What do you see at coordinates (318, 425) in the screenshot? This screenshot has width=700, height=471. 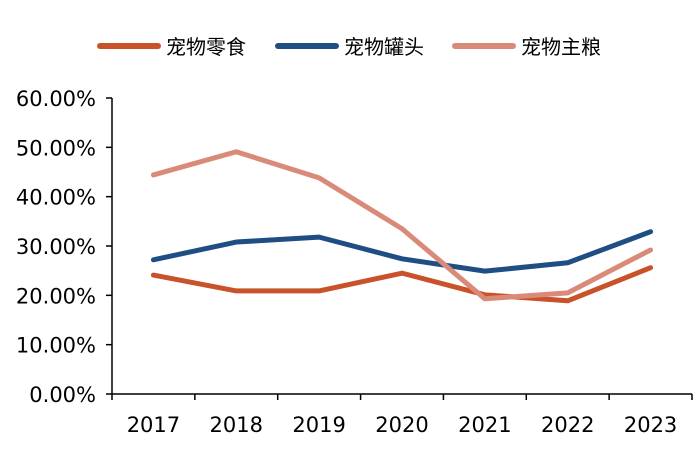 I see `x-tick-label: 2019` at bounding box center [318, 425].